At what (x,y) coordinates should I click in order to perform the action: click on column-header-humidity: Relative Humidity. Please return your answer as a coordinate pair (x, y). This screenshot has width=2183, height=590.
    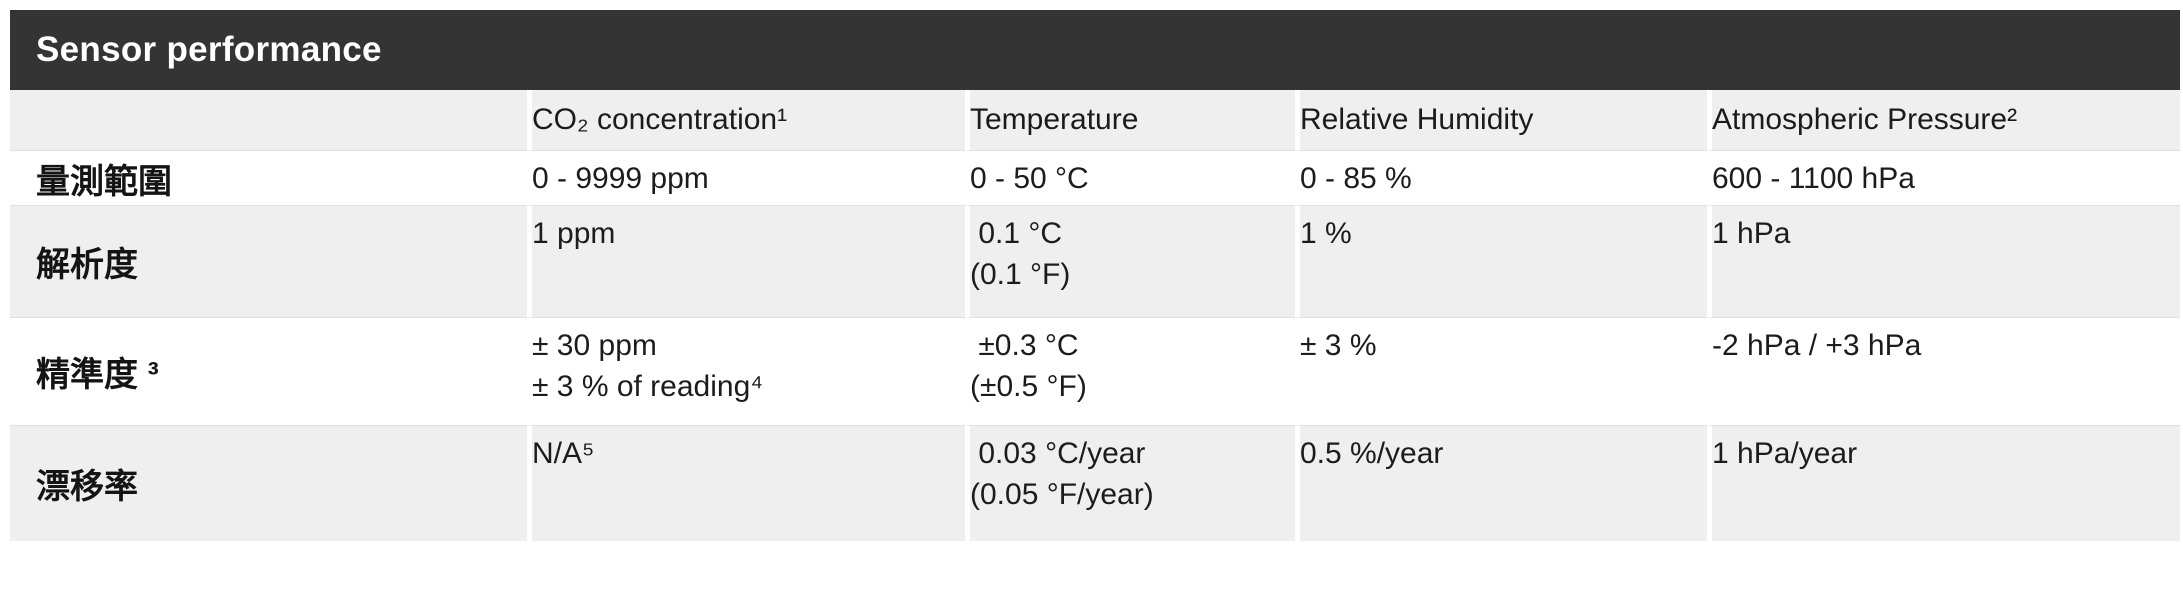
    Looking at the image, I should click on (1501, 120).